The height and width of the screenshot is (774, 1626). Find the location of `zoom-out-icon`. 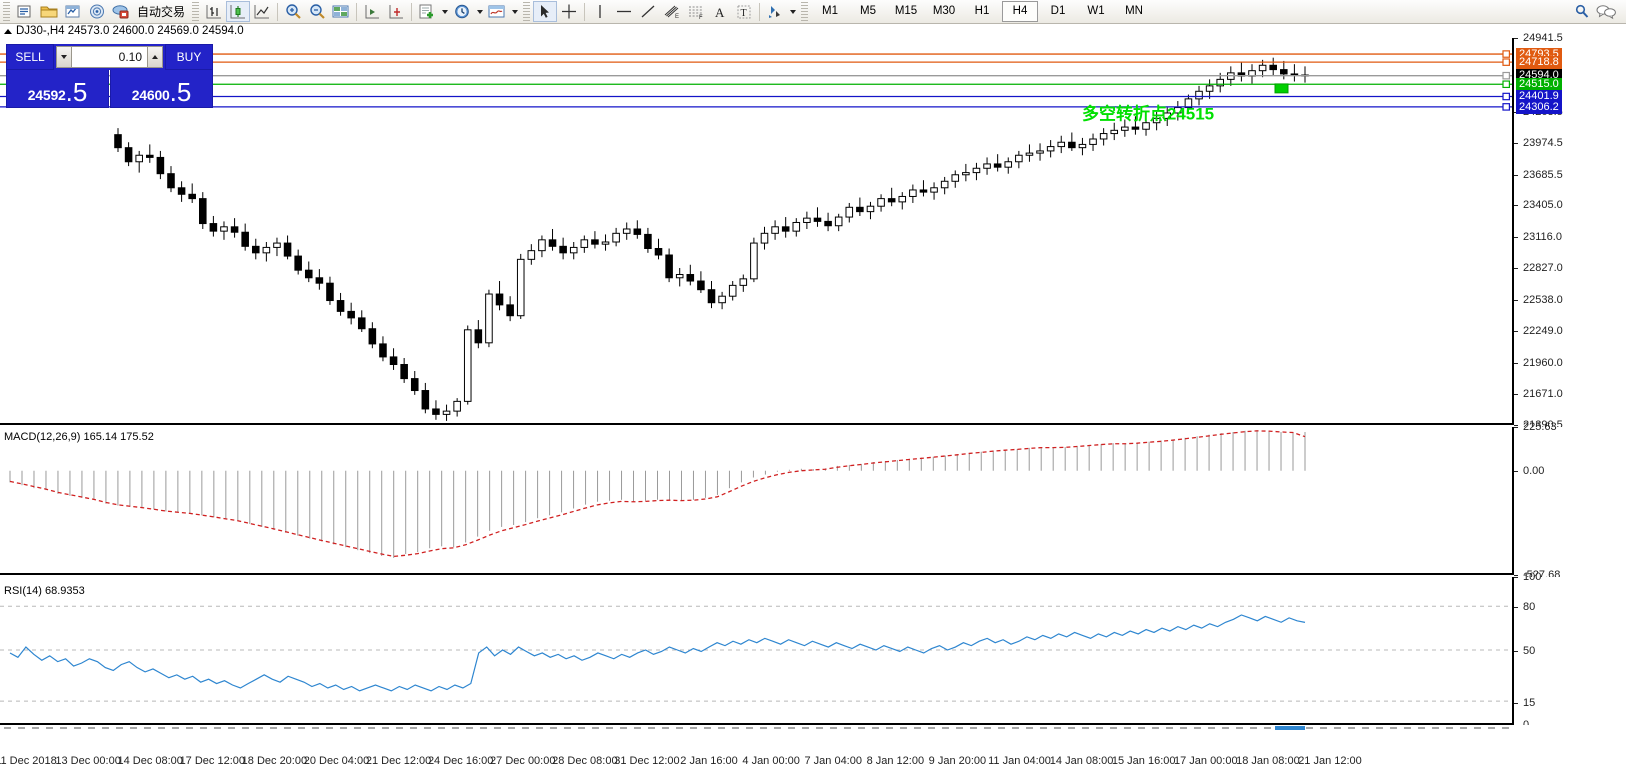

zoom-out-icon is located at coordinates (317, 11).